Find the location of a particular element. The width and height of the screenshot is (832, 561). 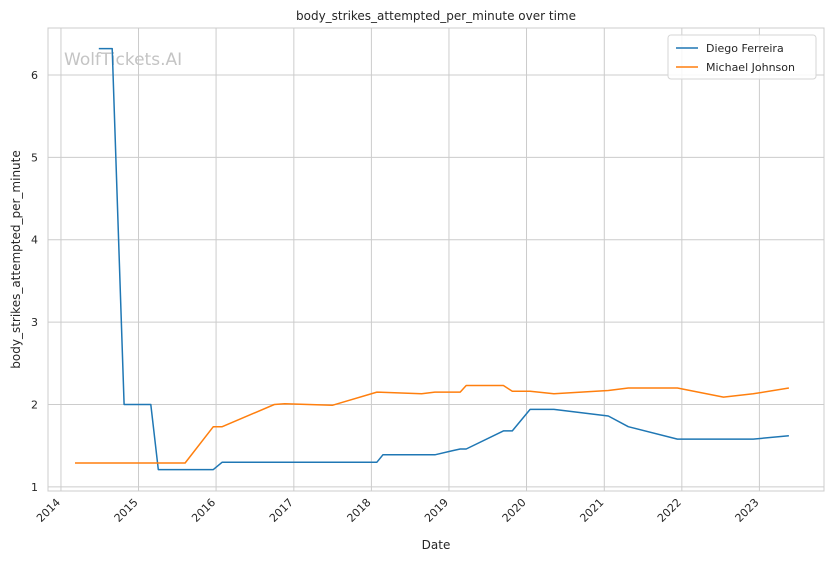

x-axis-label: Date is located at coordinates (436, 545).